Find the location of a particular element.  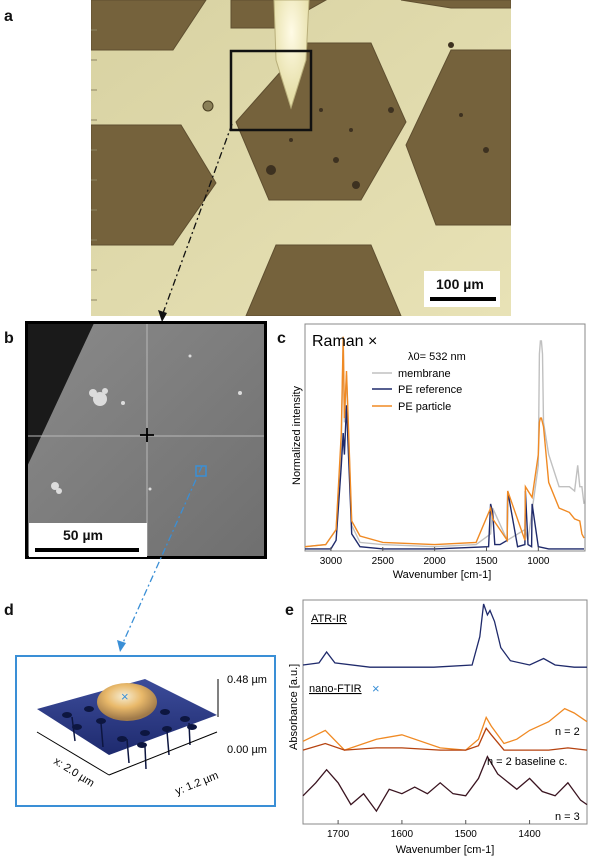

panel-b-letter: b is located at coordinates (9, 338).